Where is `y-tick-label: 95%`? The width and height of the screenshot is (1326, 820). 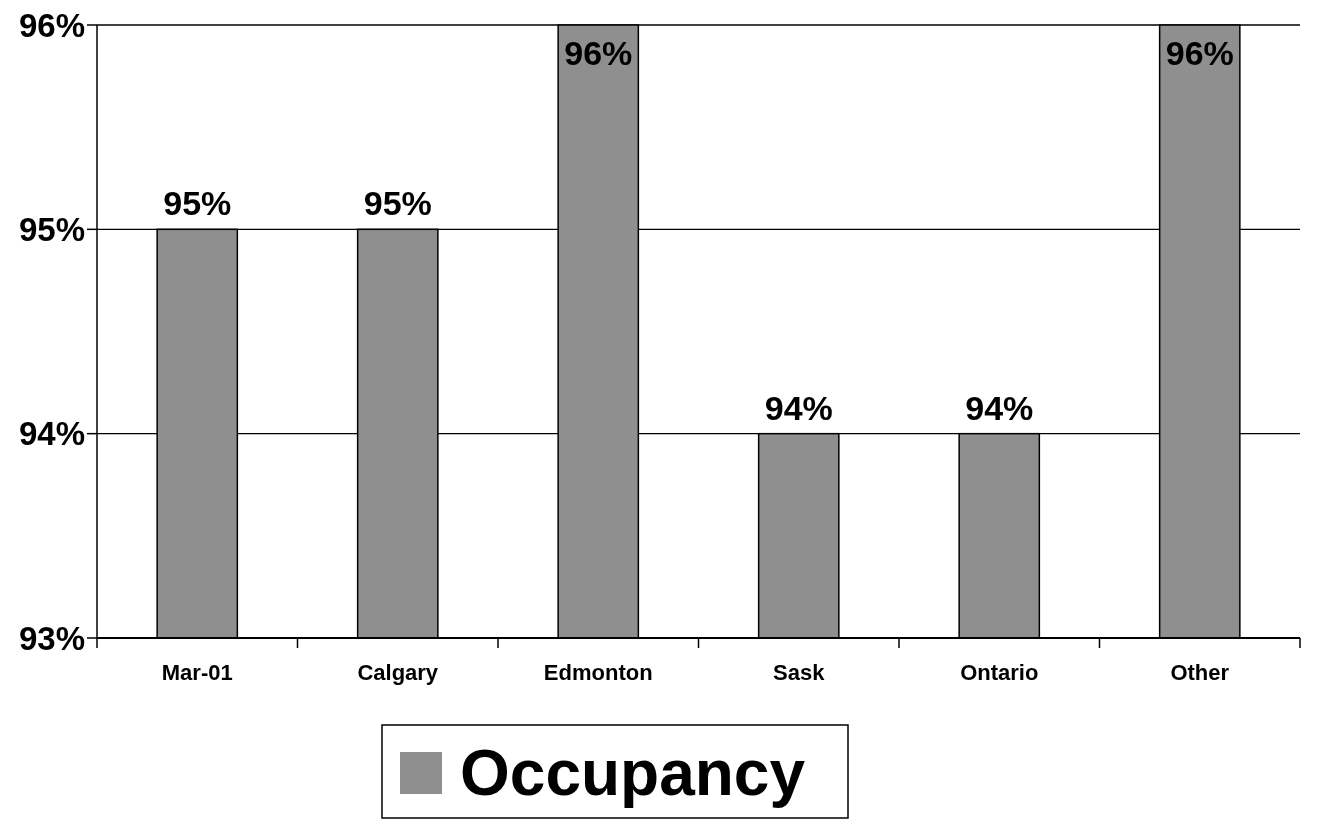
y-tick-label: 95% is located at coordinates (51, 229).